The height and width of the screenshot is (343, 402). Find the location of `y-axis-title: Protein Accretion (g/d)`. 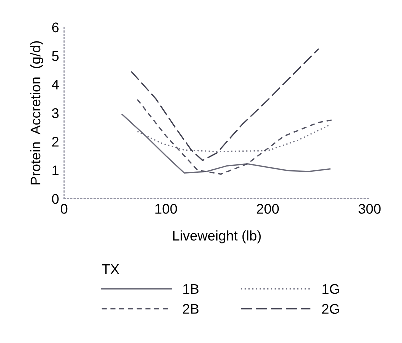

y-axis-title: Protein Accretion (g/d) is located at coordinates (37, 113).